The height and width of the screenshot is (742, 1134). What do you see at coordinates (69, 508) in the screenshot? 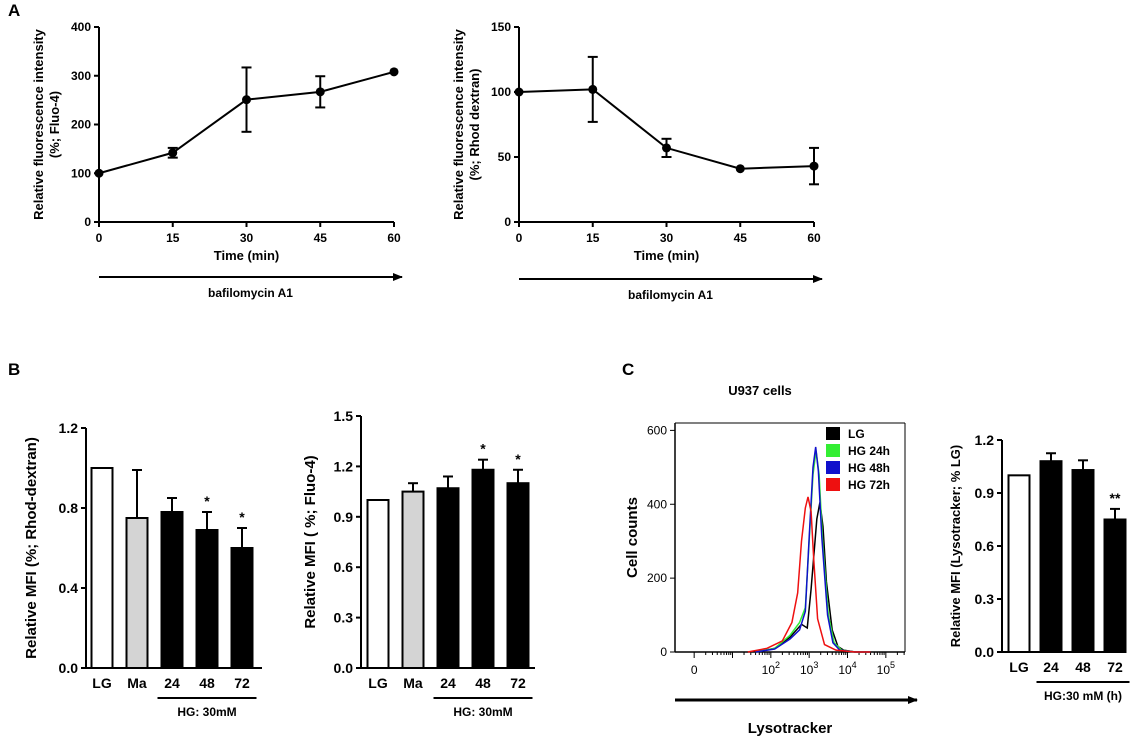
I see `y-tick-label: 0.8` at bounding box center [69, 508].